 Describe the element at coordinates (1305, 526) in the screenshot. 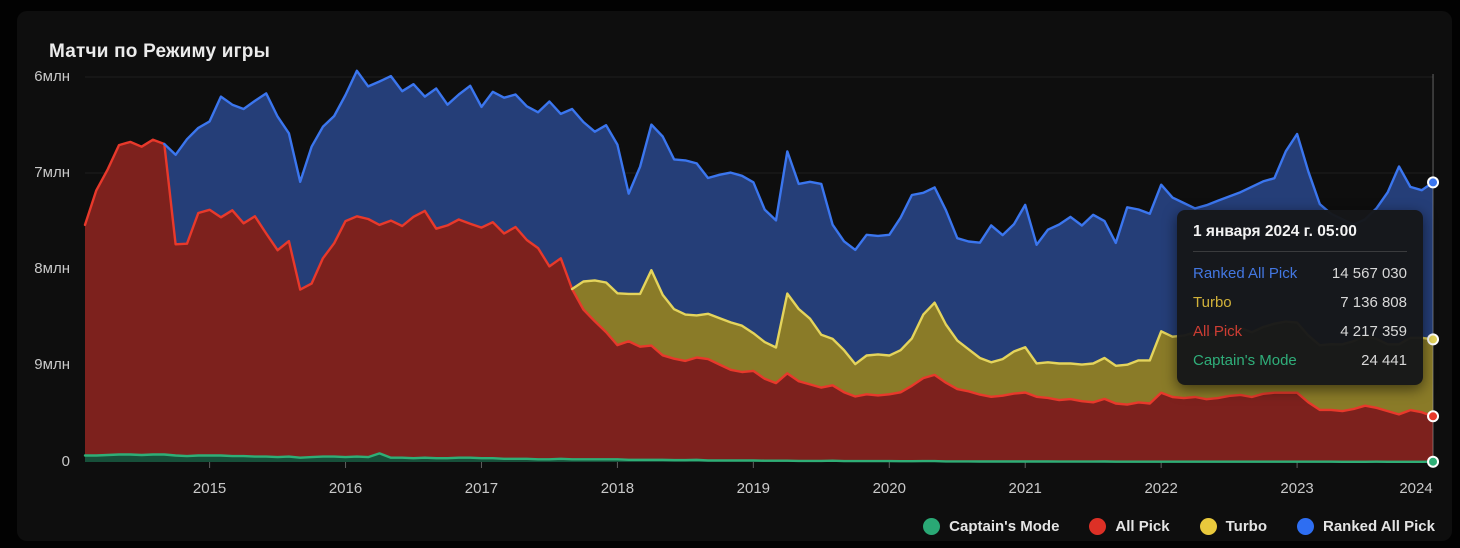

I see `ranked-all-pick-color-dot-icon` at that location.